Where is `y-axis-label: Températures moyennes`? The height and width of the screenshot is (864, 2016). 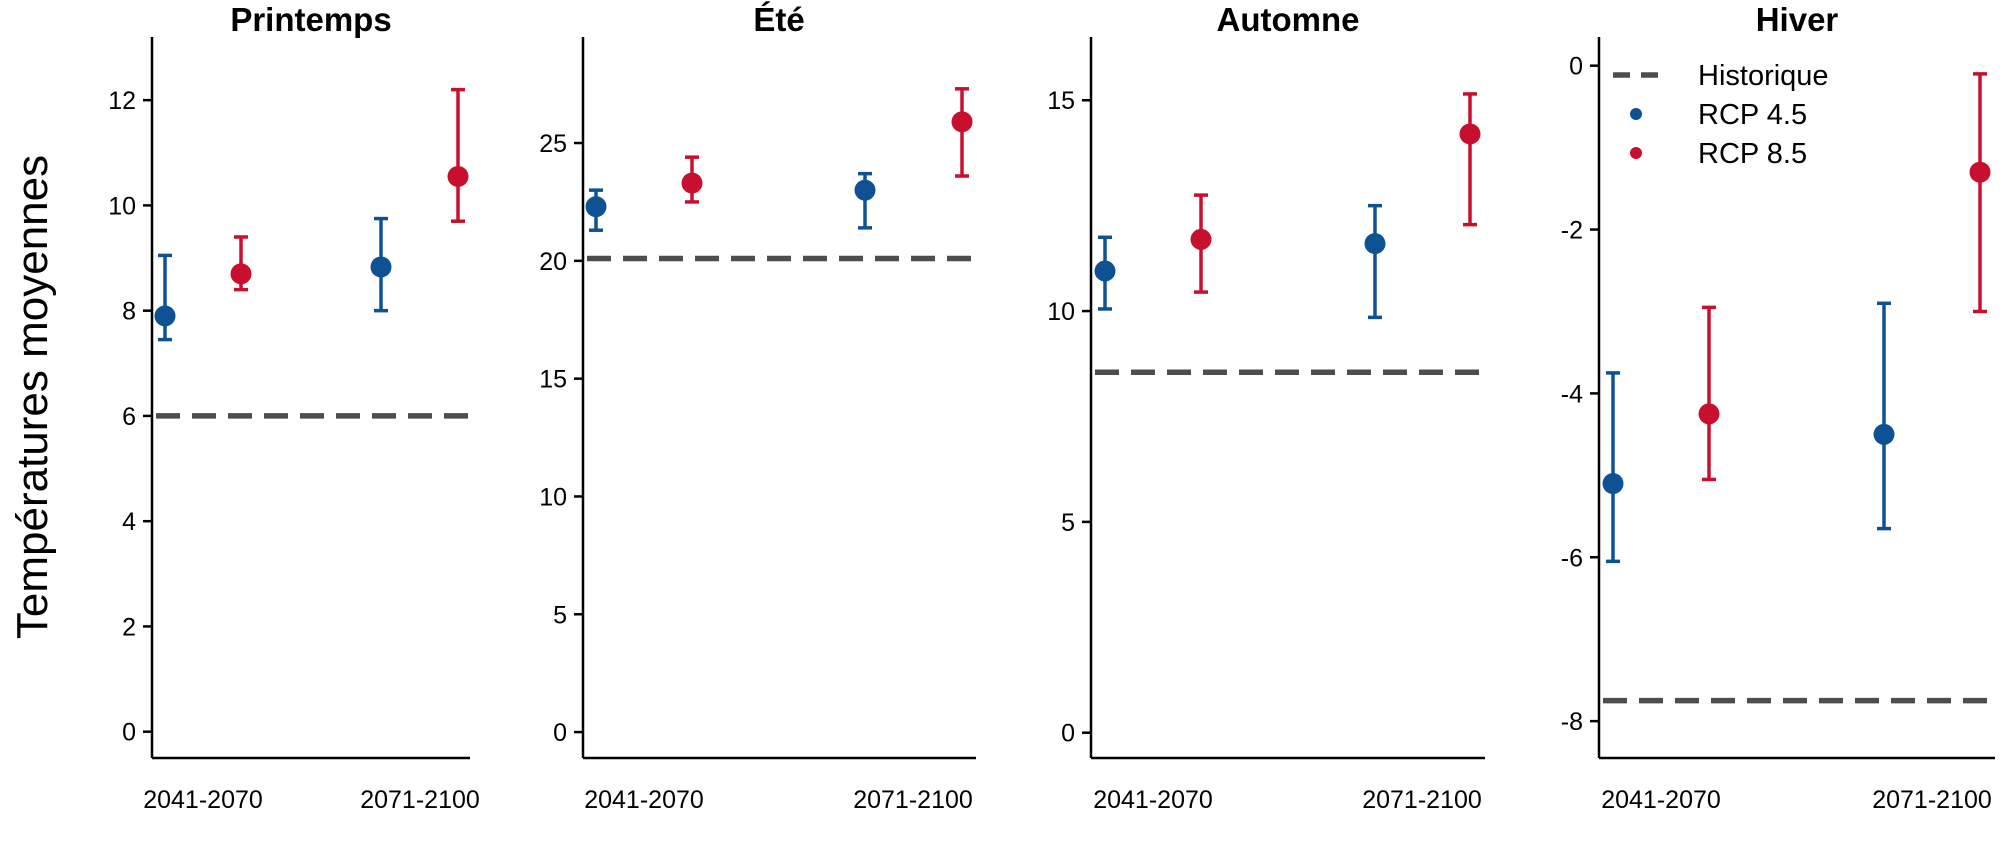
y-axis-label: Températures moyennes is located at coordinates (32, 397).